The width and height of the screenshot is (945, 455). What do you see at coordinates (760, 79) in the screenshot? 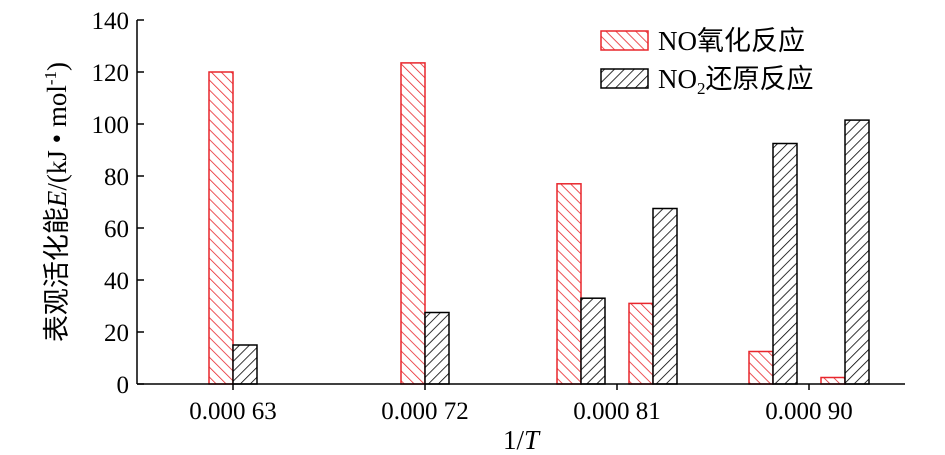
I see `legend-label-no2-part2: 还原反应` at bounding box center [760, 79].